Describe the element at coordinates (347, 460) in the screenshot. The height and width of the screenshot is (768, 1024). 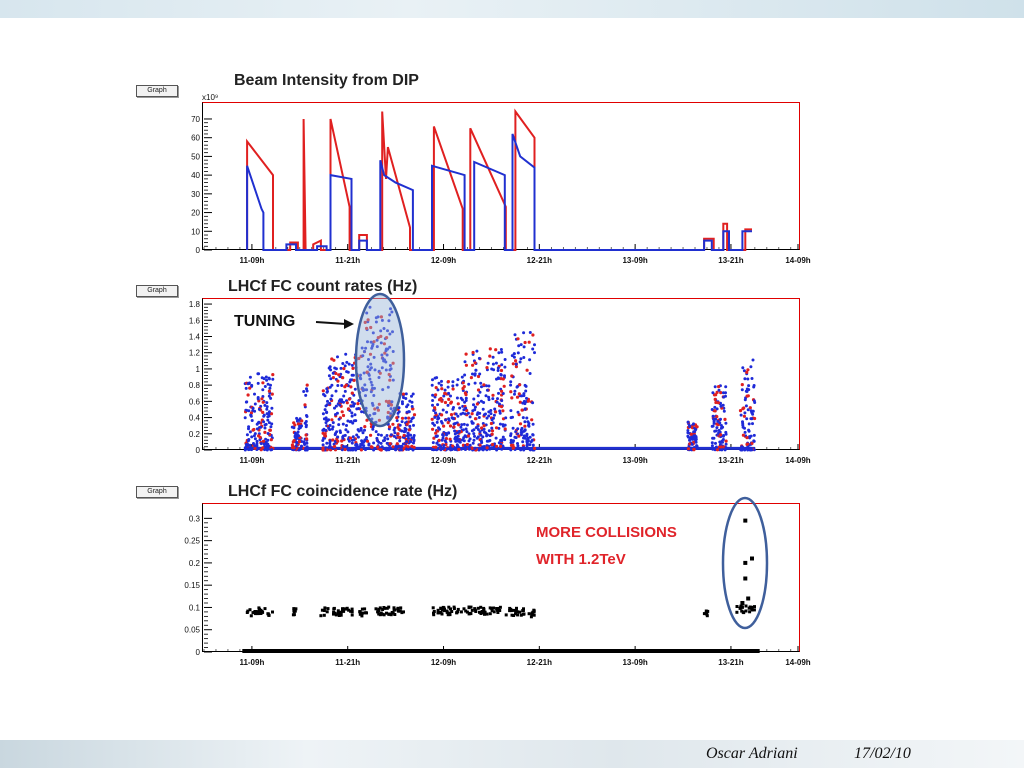
I see `x-tick-label: 11-21h` at that location.